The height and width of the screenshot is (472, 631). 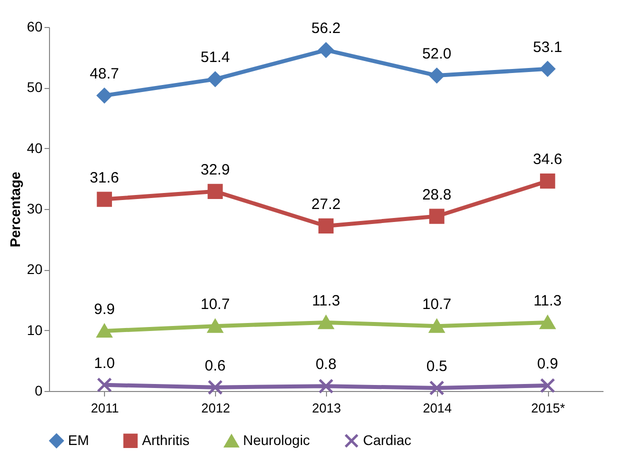 What do you see at coordinates (104, 309) in the screenshot?
I see `data-label: 9.9` at bounding box center [104, 309].